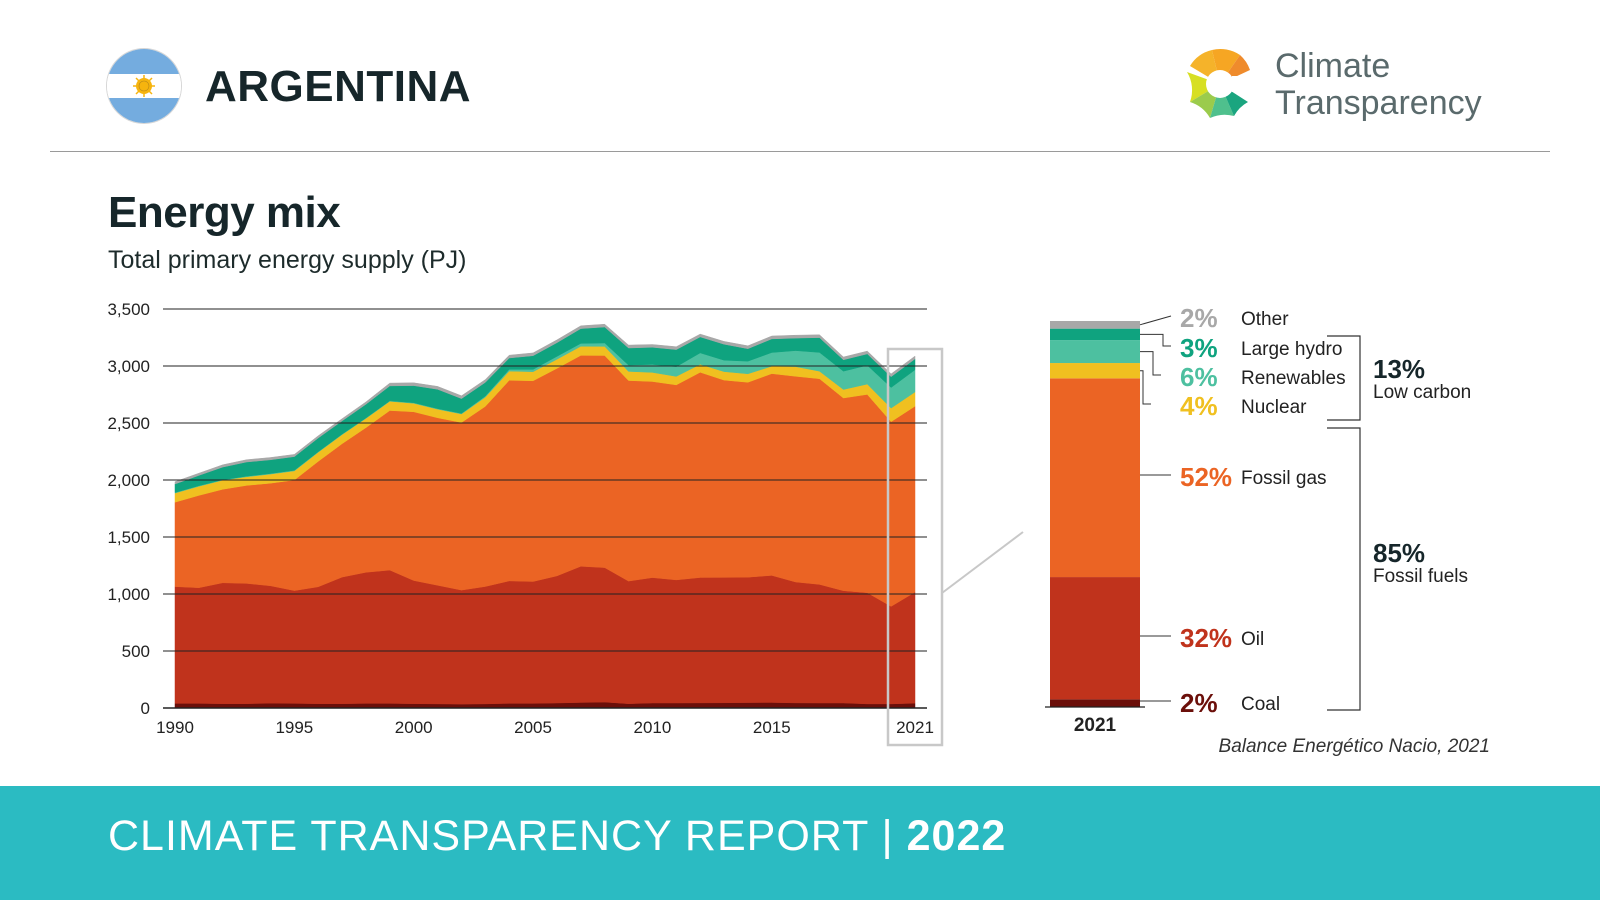  Describe the element at coordinates (1252, 639) in the screenshot. I see `series-label-oil: Oil` at that location.